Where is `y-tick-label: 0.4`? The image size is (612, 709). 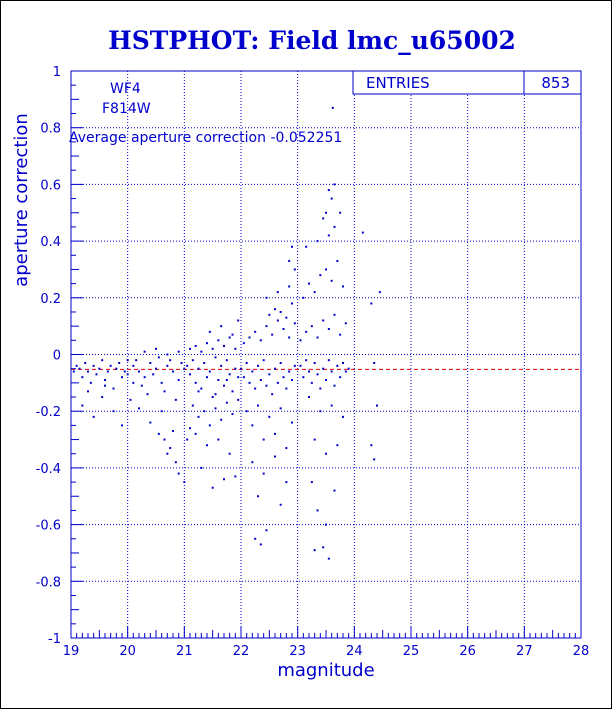
y-tick-label: 0.4 is located at coordinates (50, 242).